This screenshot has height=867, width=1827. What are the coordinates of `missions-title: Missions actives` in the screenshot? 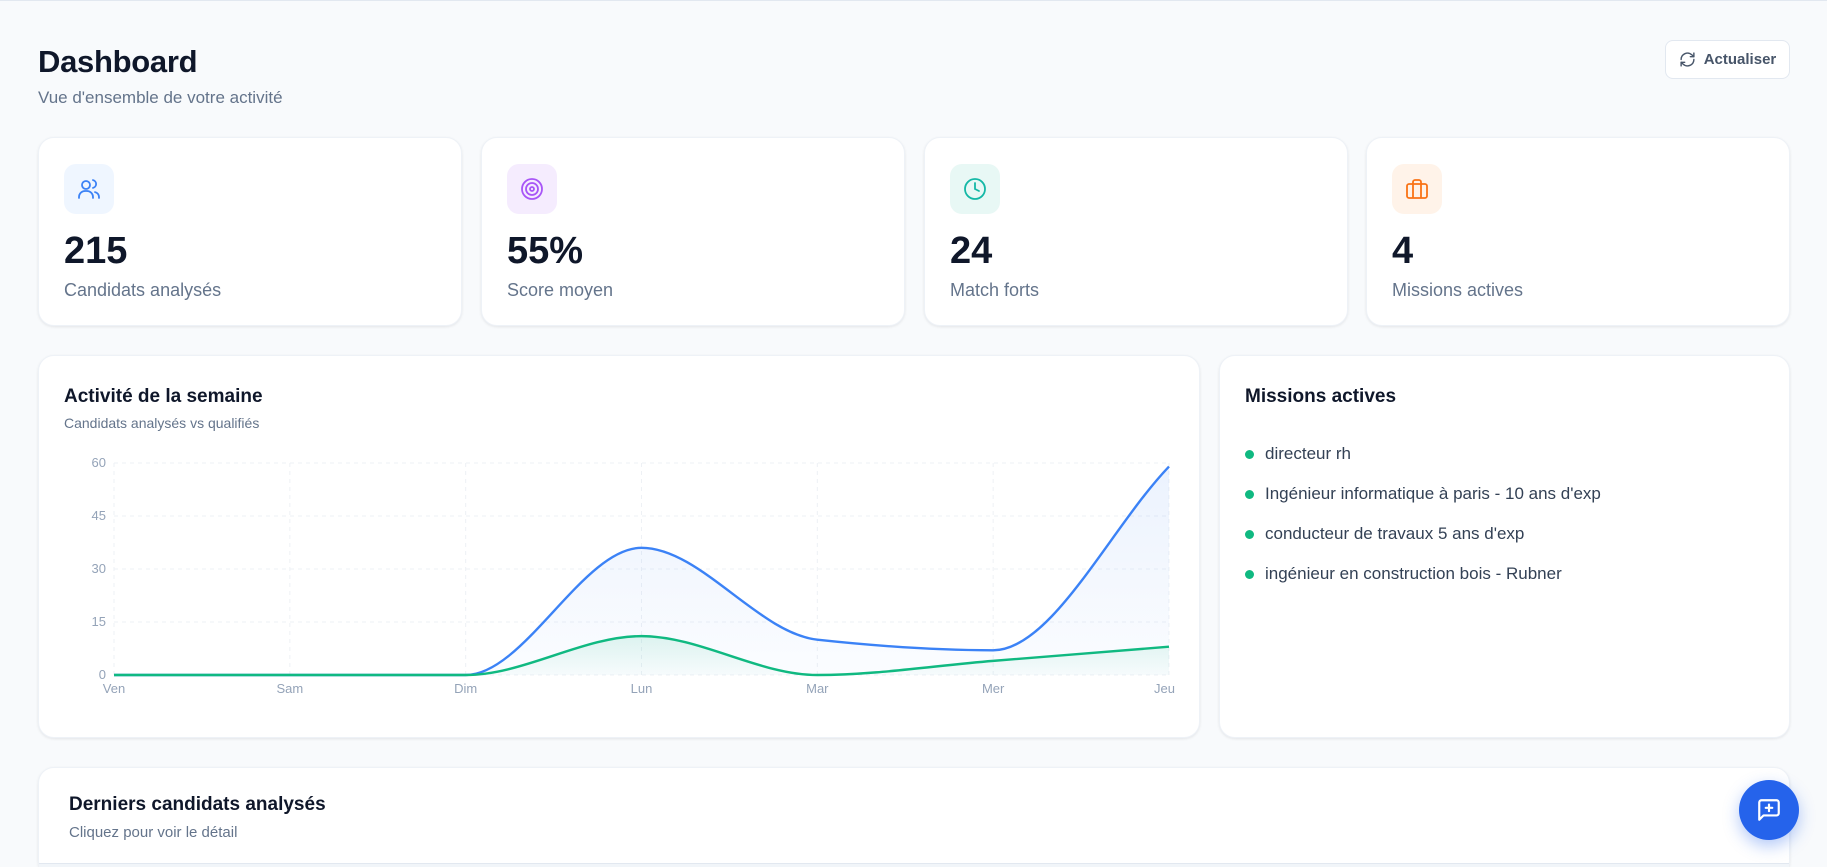 It's located at (1321, 396).